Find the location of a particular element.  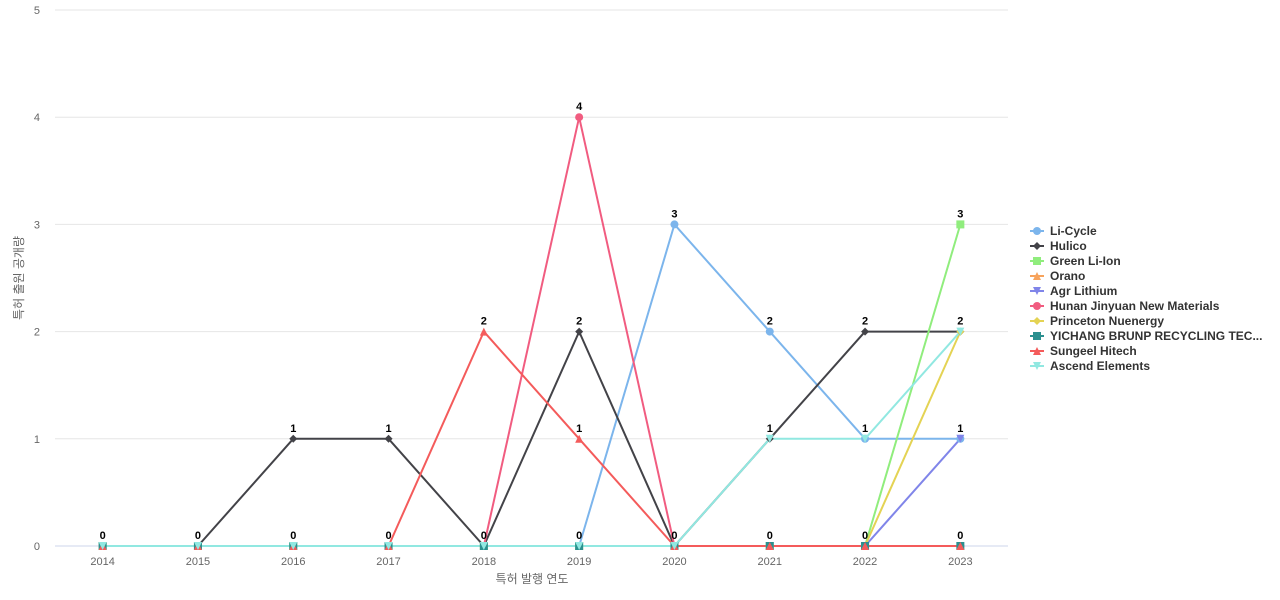

legend-label: Princeton Nuenergy is located at coordinates (1107, 321).